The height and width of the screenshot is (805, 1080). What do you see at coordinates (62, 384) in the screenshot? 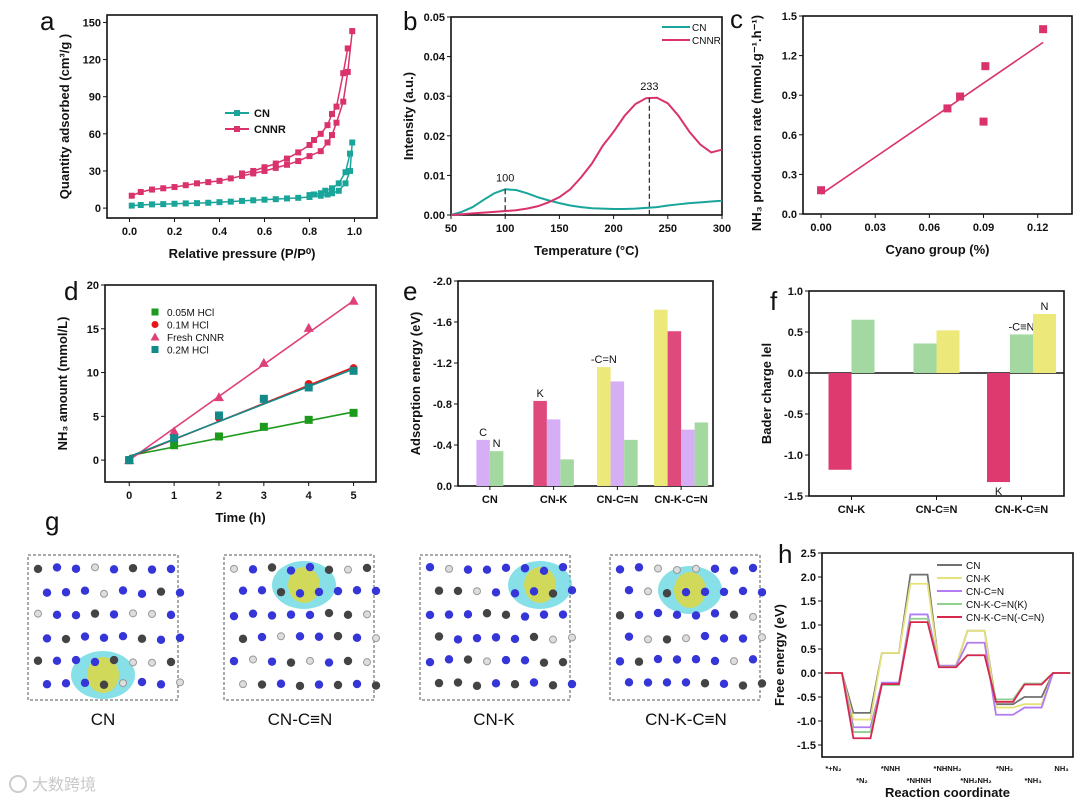
I see `y-axis-label: NH₃ amount (mmol/L)` at bounding box center [62, 384].